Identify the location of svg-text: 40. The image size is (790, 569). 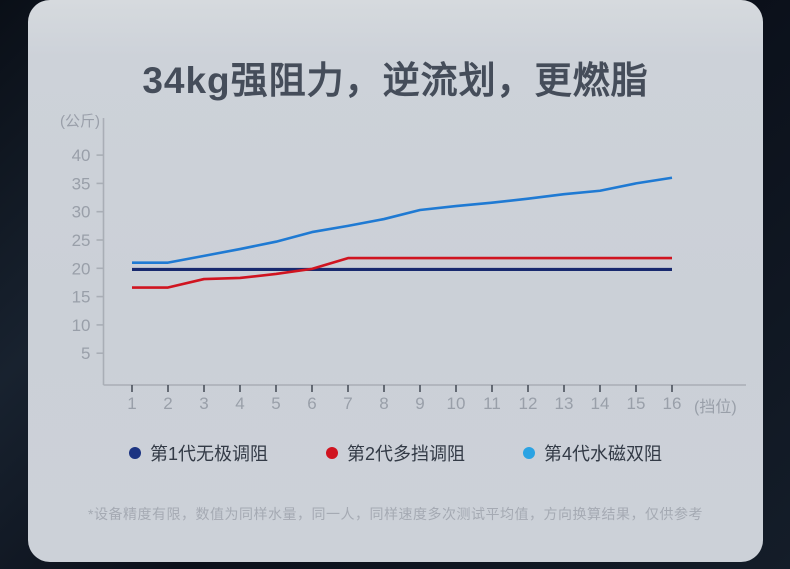
(81, 155).